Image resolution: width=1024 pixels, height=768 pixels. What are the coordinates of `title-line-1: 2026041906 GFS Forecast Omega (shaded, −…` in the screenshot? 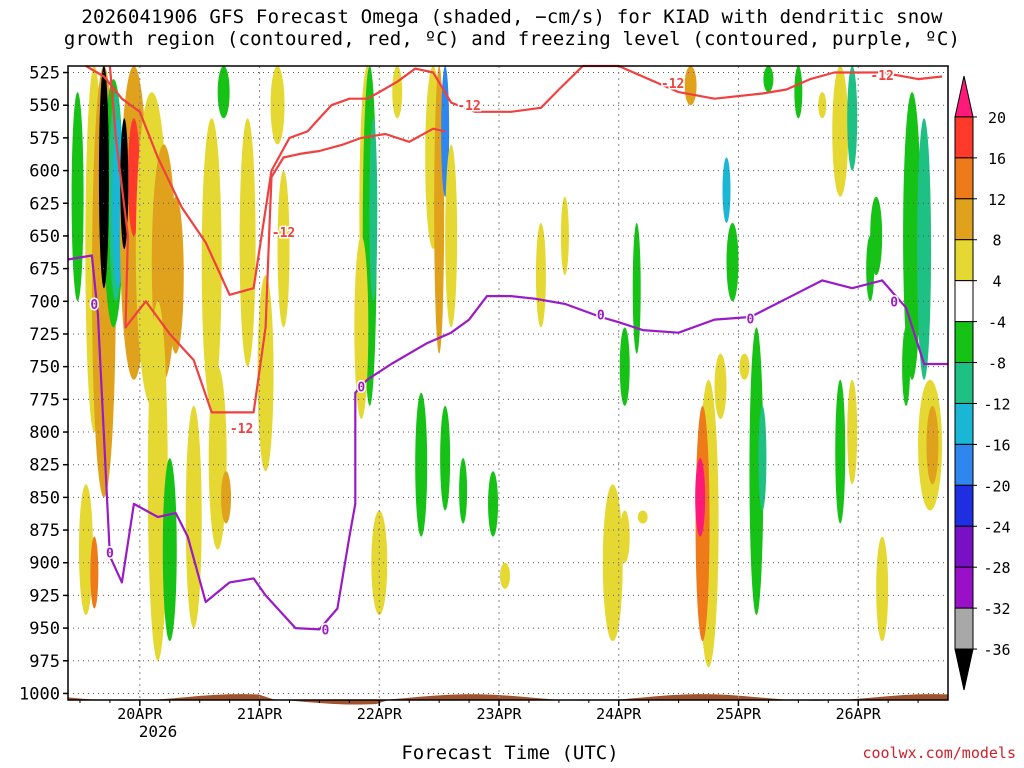 It's located at (512, 17).